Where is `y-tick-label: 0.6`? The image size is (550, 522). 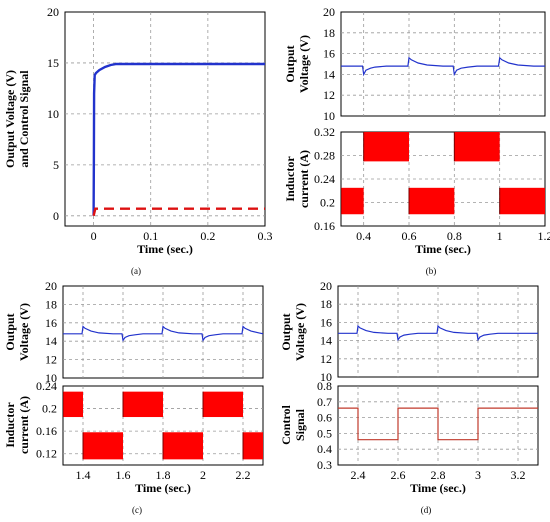 y-tick-label: 0.6 is located at coordinates (324, 418).